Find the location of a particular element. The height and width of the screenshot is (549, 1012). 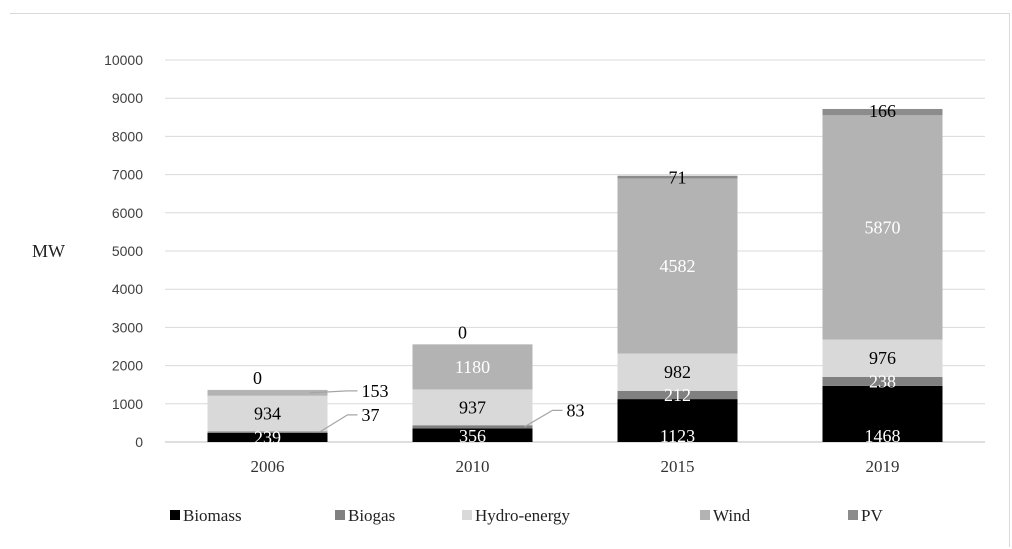

legend-label-biomass: Biomass is located at coordinates (212, 515).